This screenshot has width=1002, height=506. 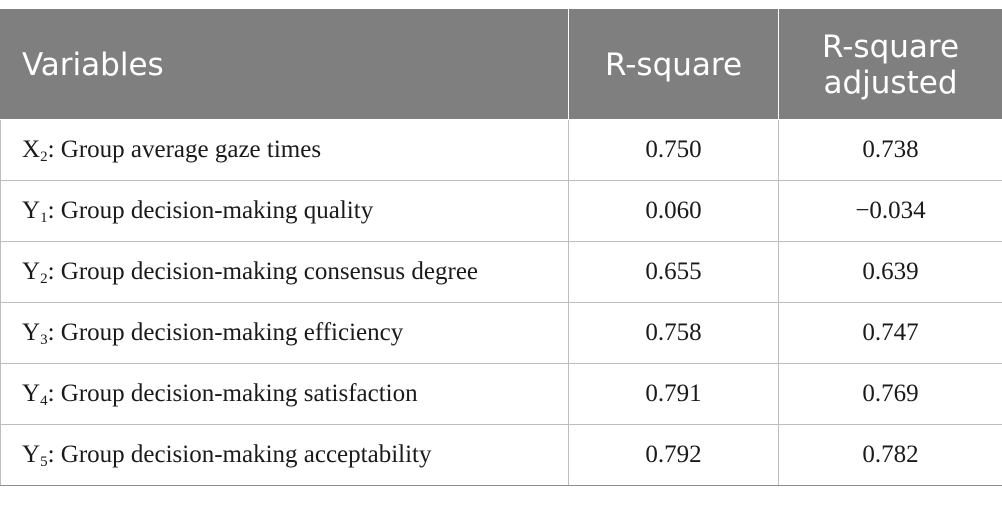 I want to click on variable-label: : Group decision-making satisfaction, so click(x=232, y=393).